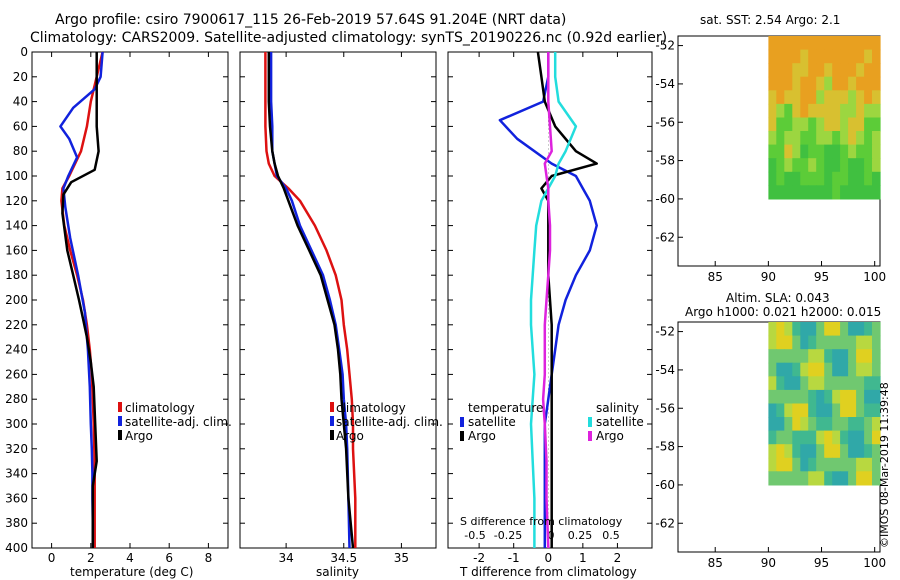  What do you see at coordinates (16, 399) in the screenshot?
I see `y-tick-label: 280` at bounding box center [16, 399].